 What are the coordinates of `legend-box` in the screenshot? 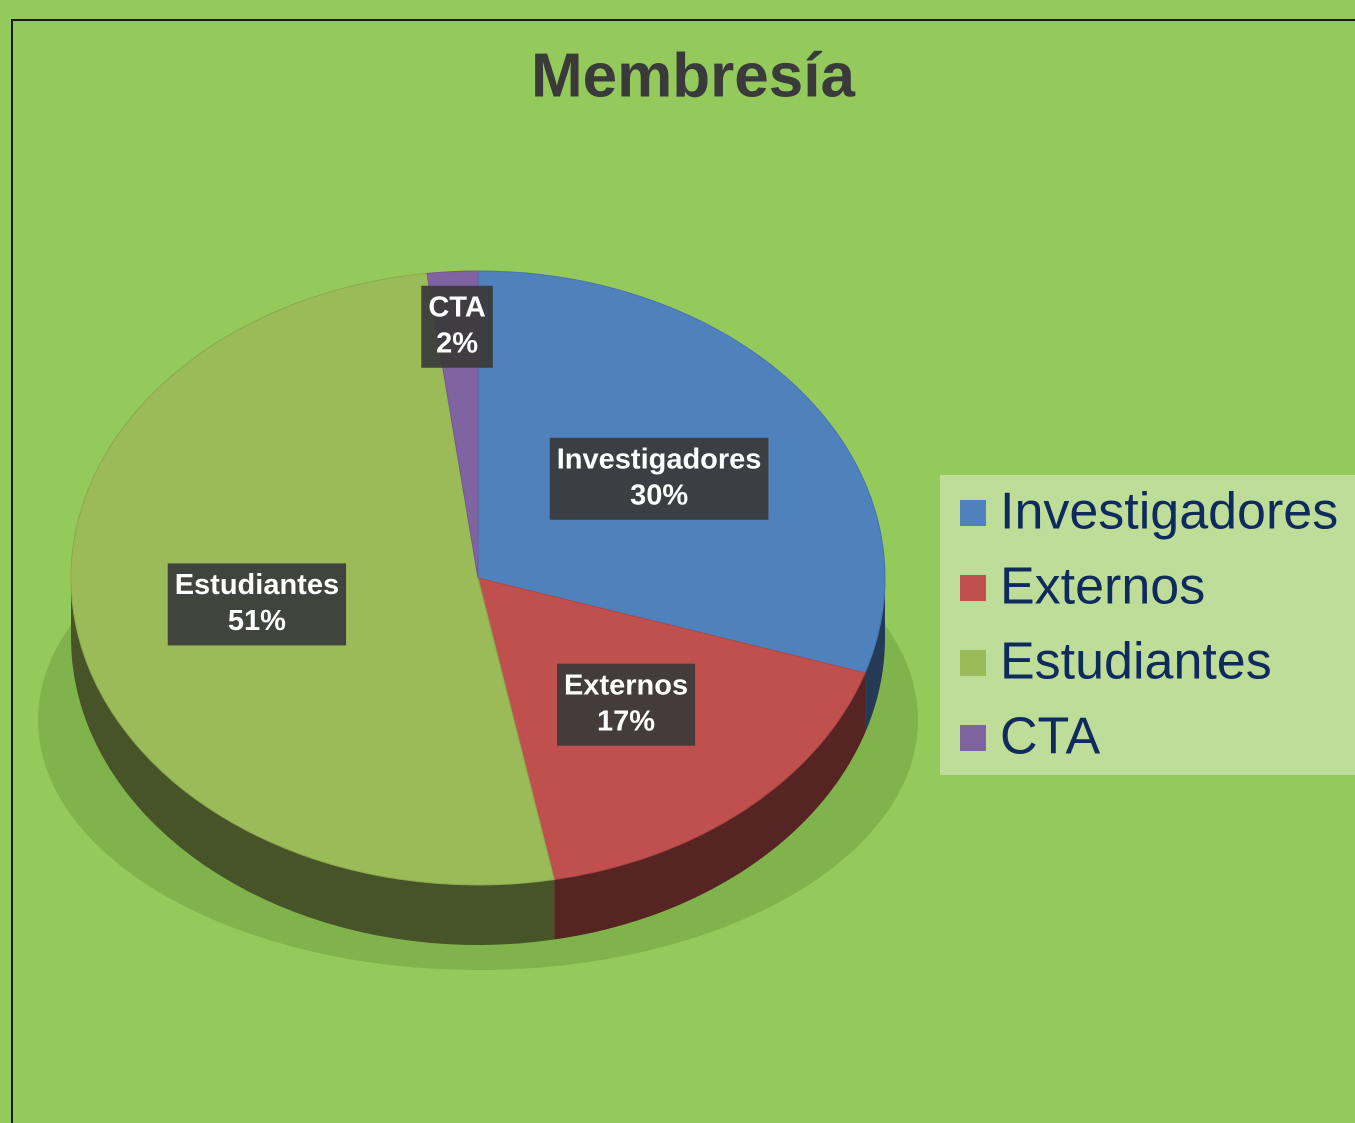 It's located at (1147, 625).